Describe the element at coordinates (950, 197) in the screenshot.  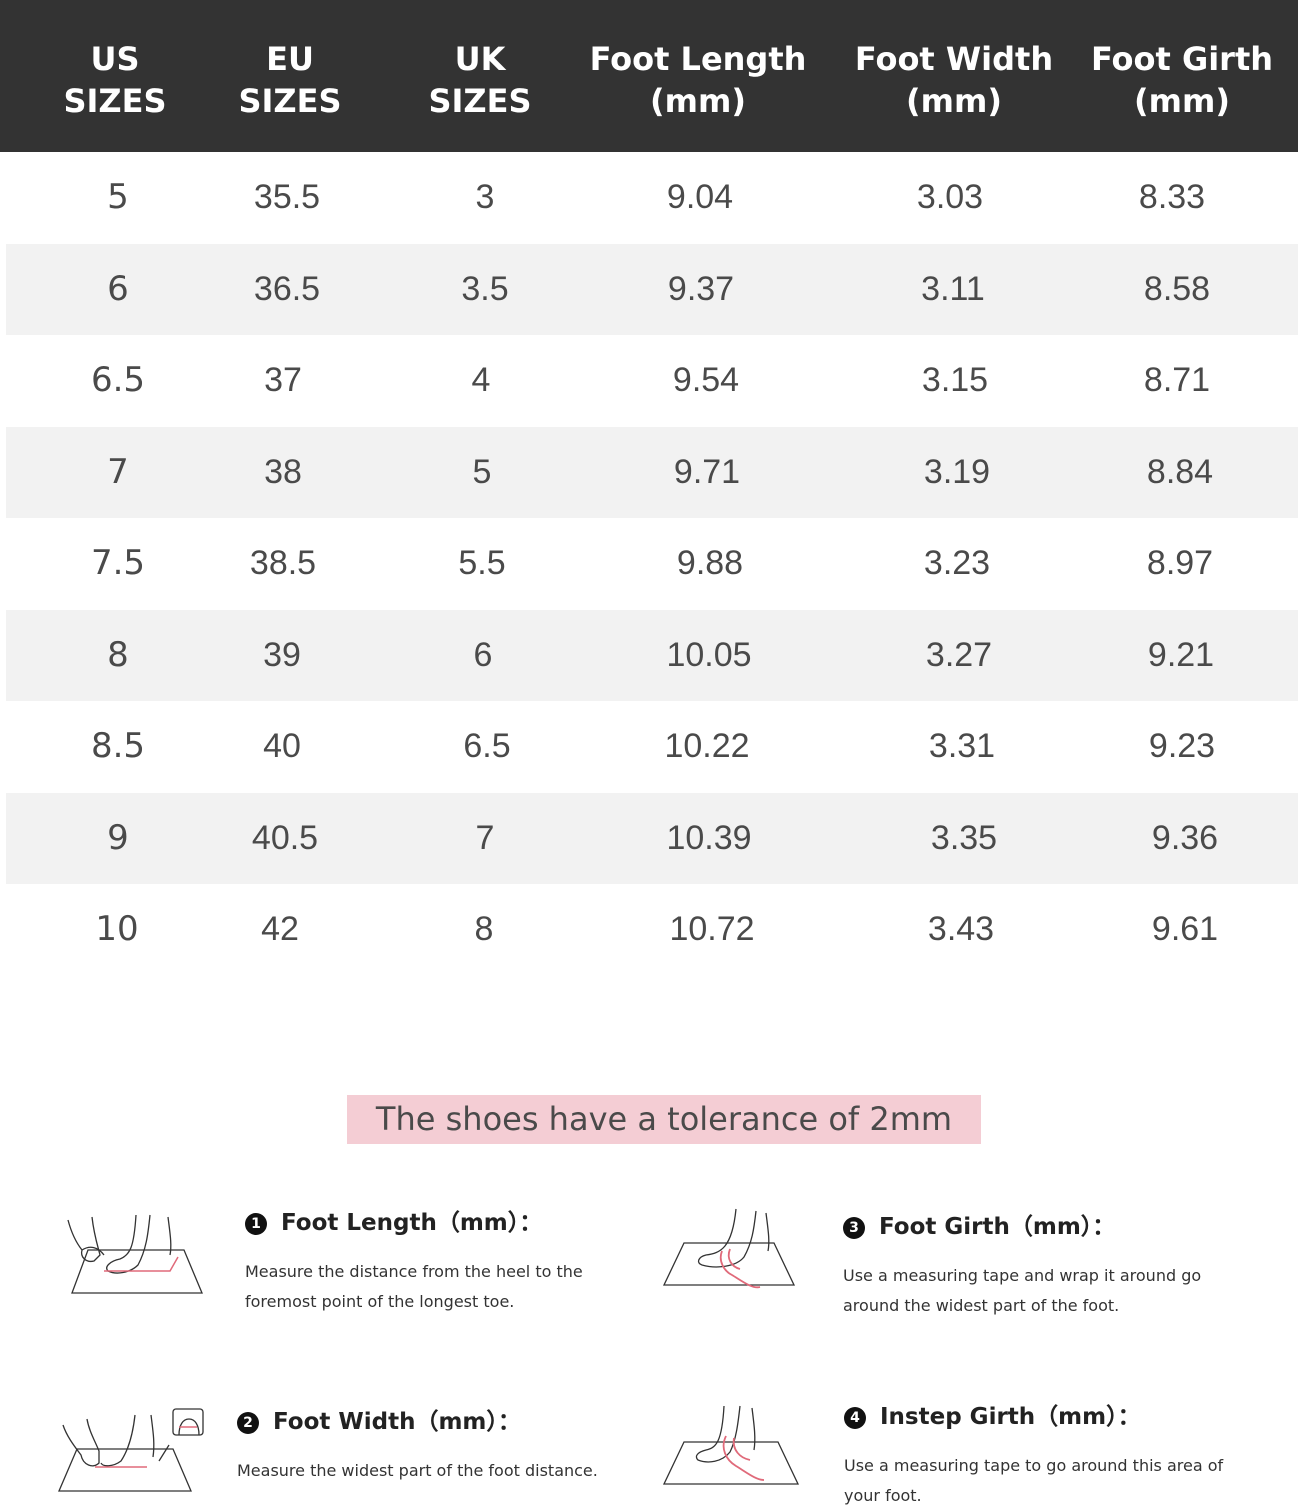
I see `foot-width-cell: 3.03` at that location.